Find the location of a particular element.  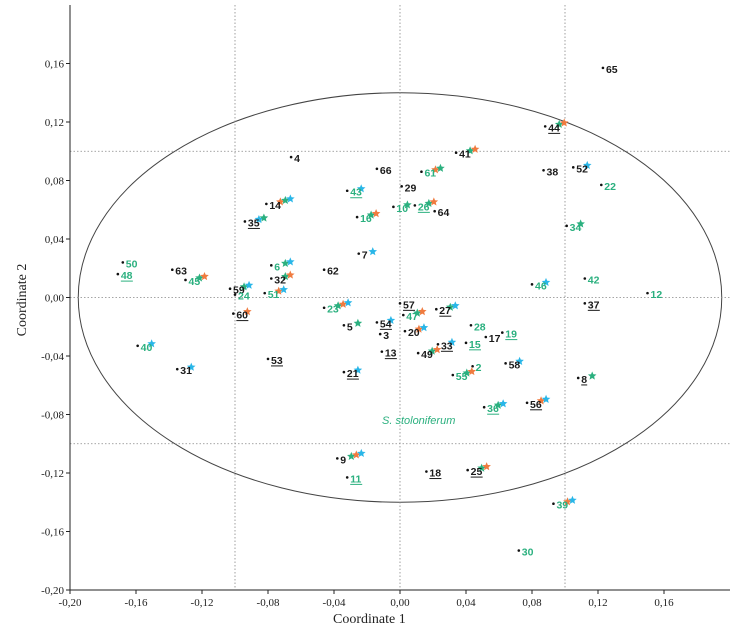

x-axis-title: Coordinate 1 is located at coordinates (369, 619).